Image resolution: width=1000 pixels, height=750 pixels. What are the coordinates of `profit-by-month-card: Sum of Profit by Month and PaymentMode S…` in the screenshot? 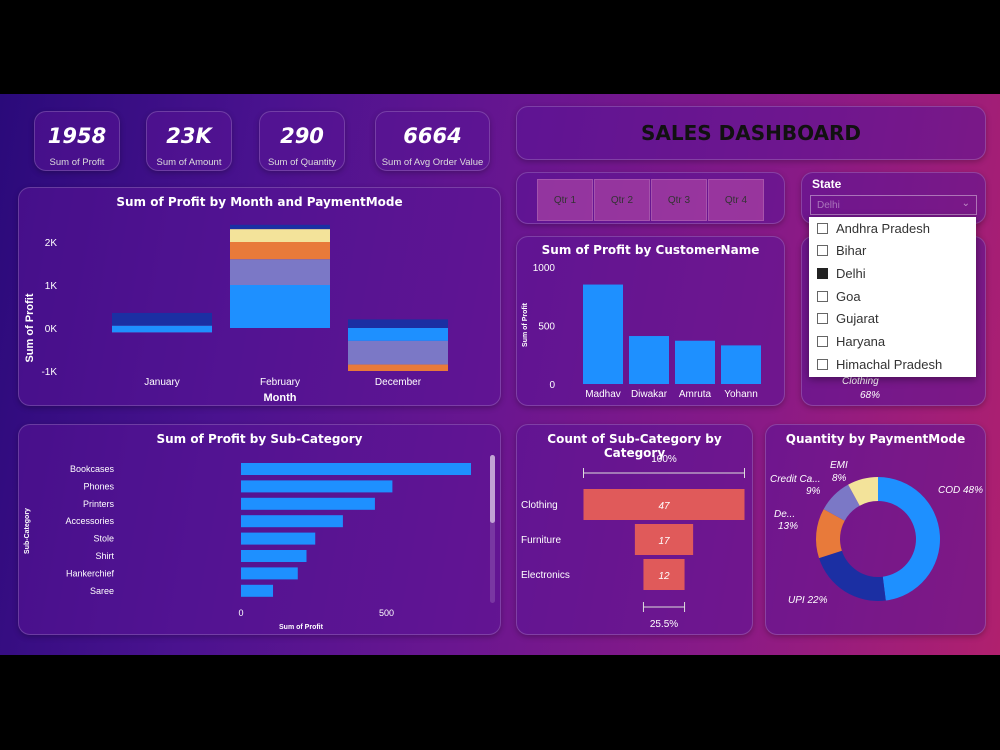 It's located at (259, 296).